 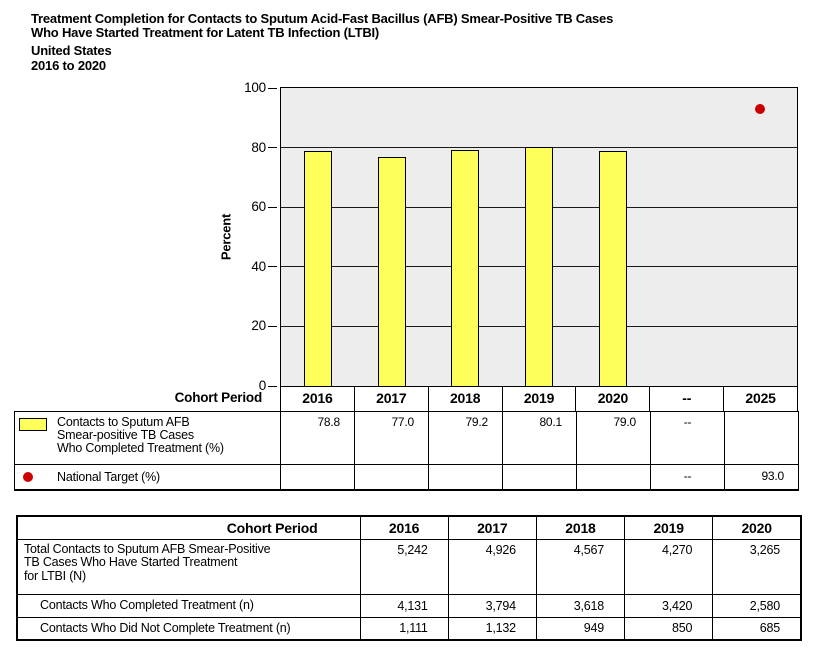 What do you see at coordinates (613, 438) in the screenshot?
I see `legend-value-2020: 79.0` at bounding box center [613, 438].